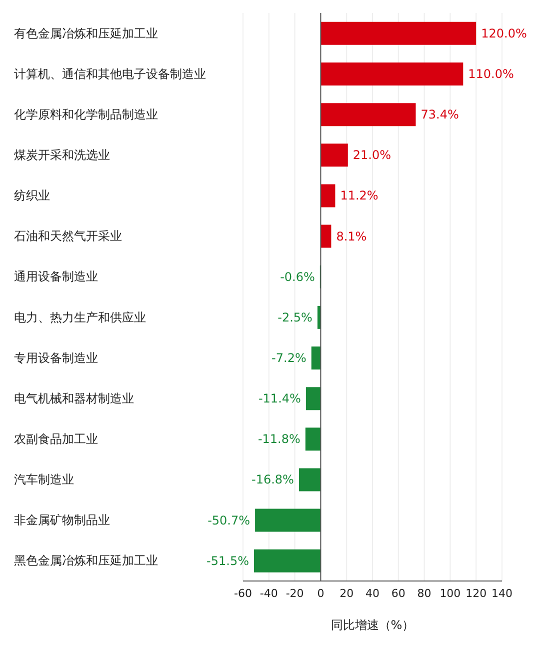  Describe the element at coordinates (229, 520) in the screenshot. I see `data-label: -50.7%` at that location.